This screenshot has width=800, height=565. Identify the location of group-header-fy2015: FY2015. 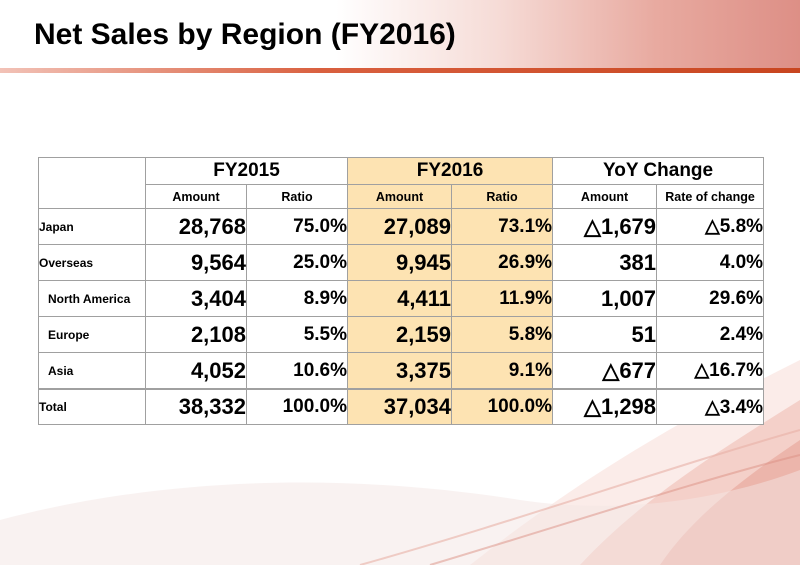
(246, 171).